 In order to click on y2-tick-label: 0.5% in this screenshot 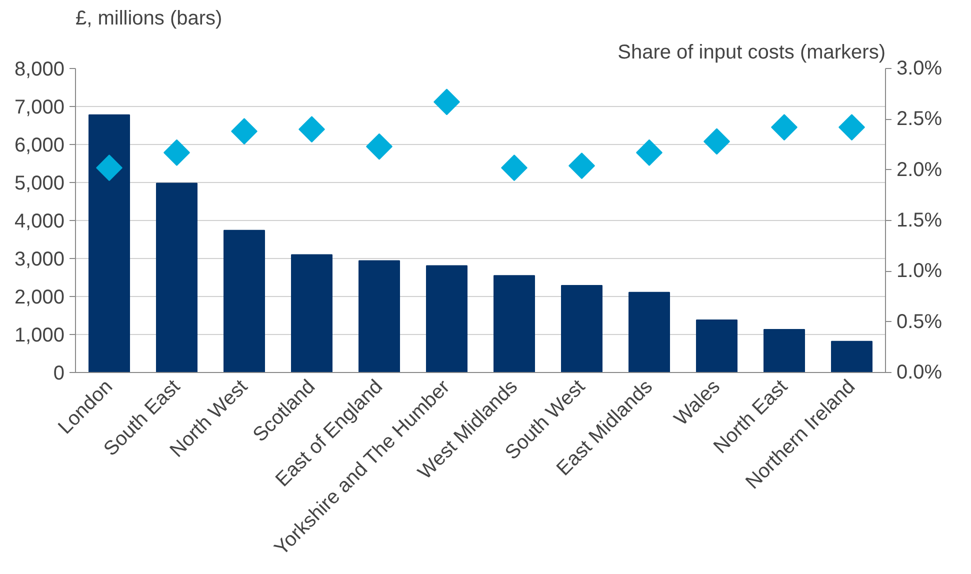, I will do `click(919, 321)`.